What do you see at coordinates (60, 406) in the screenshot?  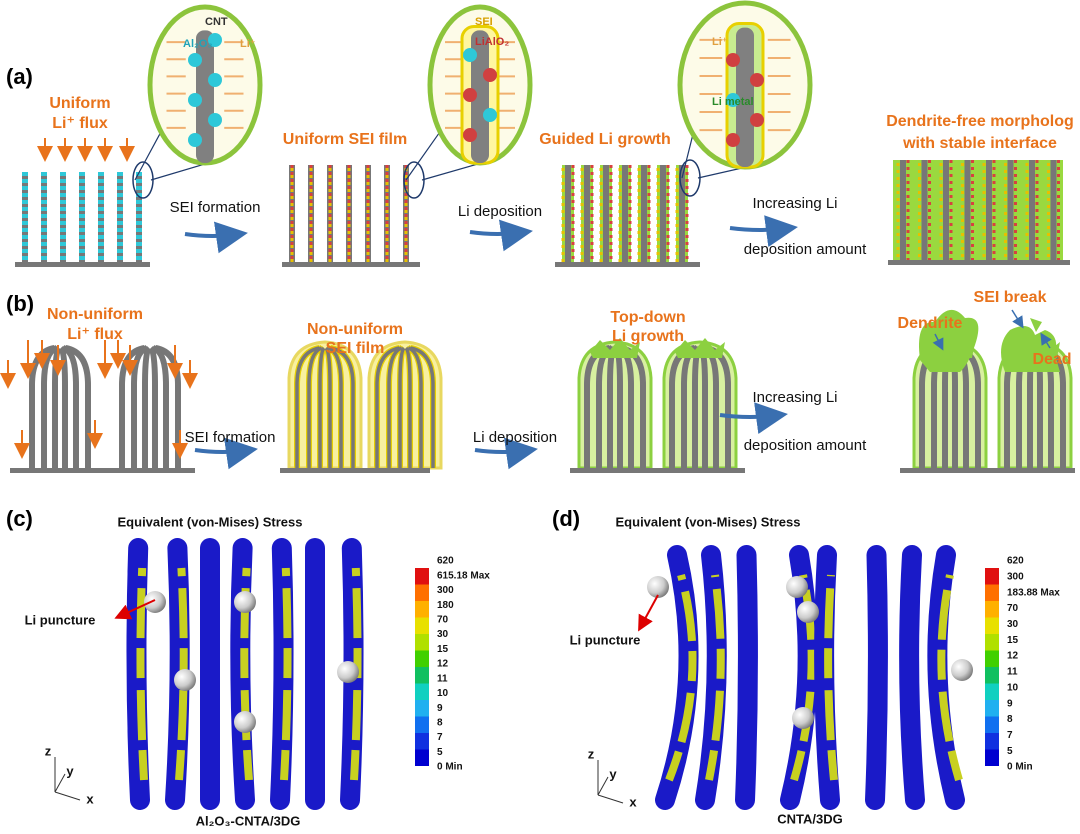 I see `cnt-bundle` at bounding box center [60, 406].